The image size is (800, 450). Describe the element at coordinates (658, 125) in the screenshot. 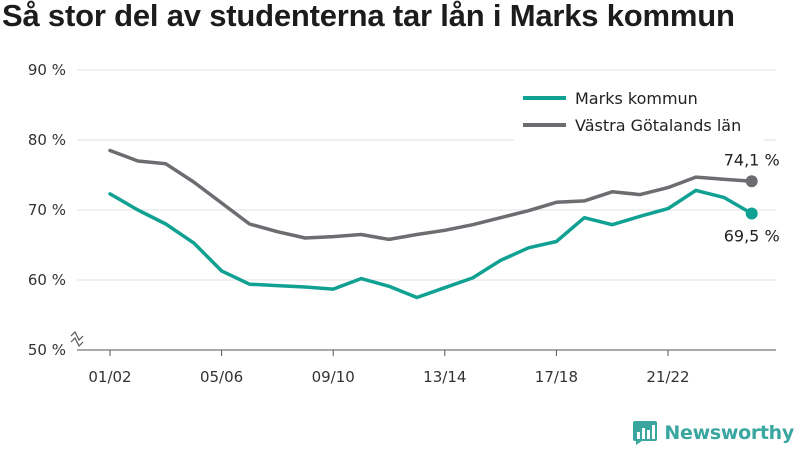

I see `legend-entry: Västra Götalands län` at that location.